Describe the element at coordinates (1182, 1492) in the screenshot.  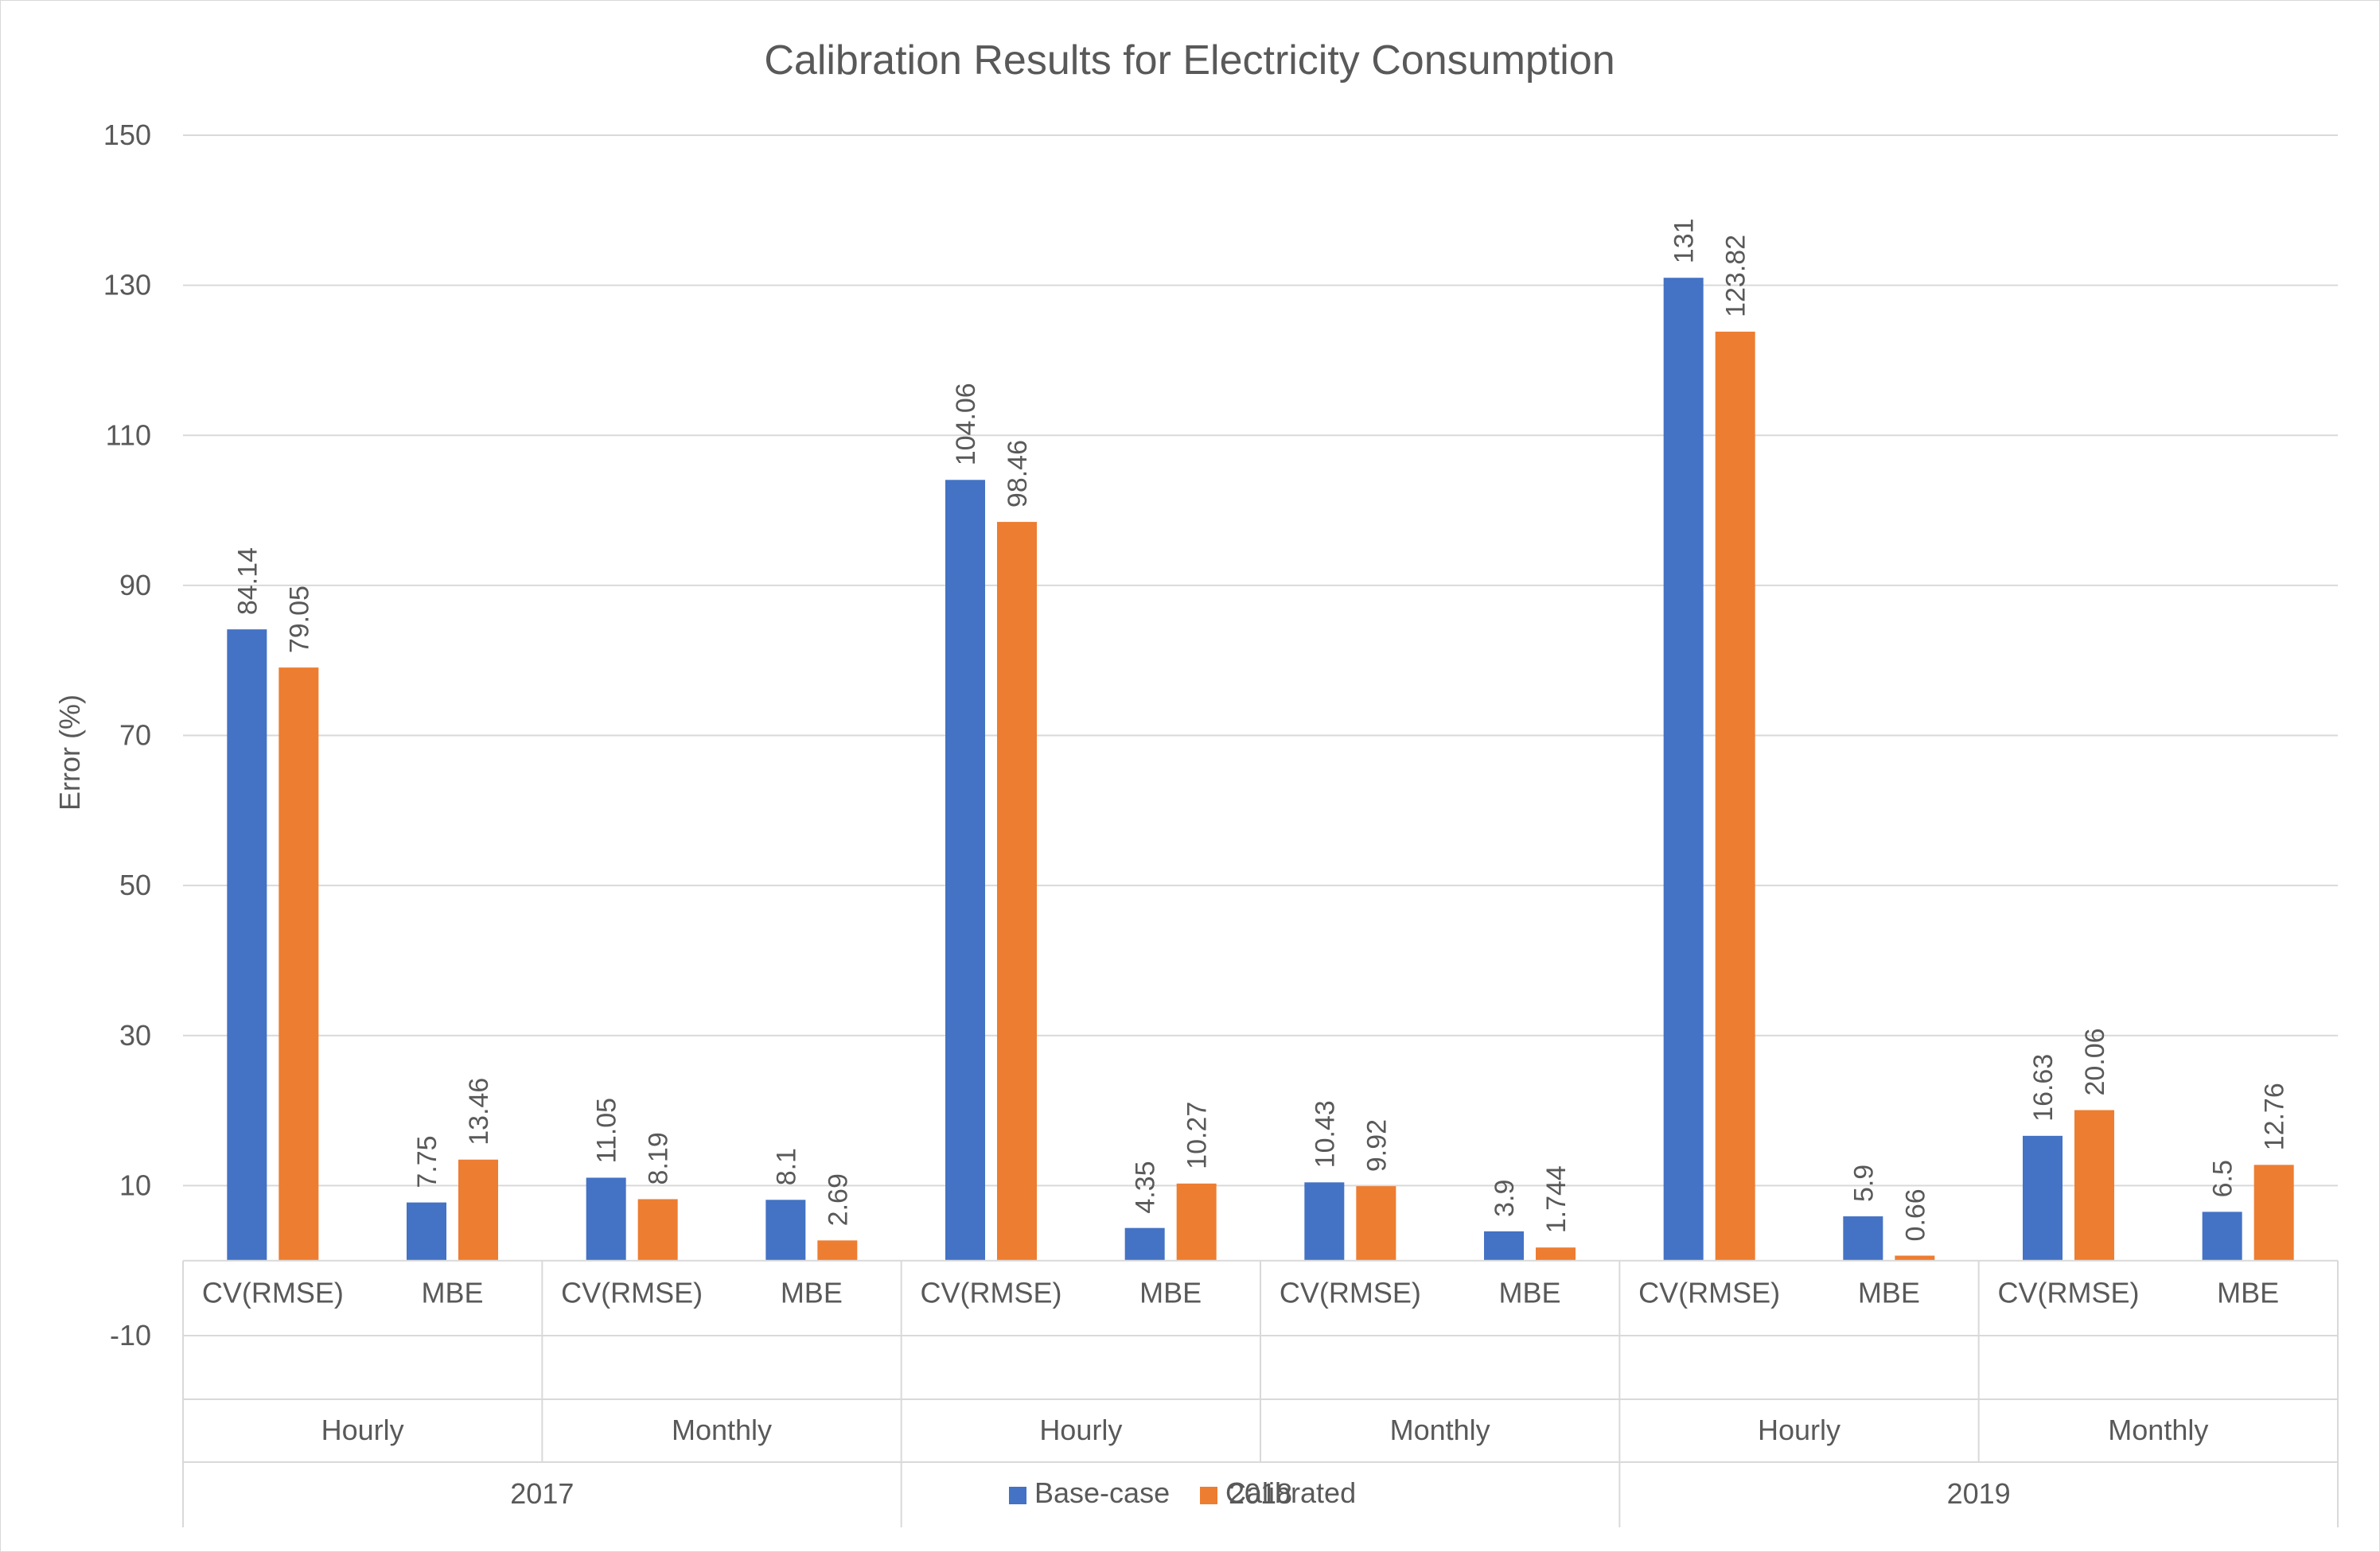
I see `legend: Base-case Calibrated` at that location.